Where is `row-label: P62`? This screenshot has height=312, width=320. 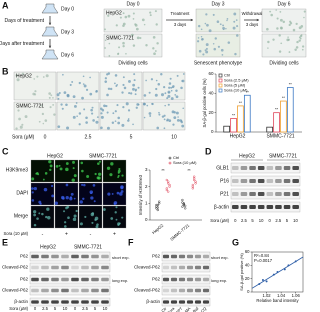 row-label: P62 is located at coordinates (156, 279).